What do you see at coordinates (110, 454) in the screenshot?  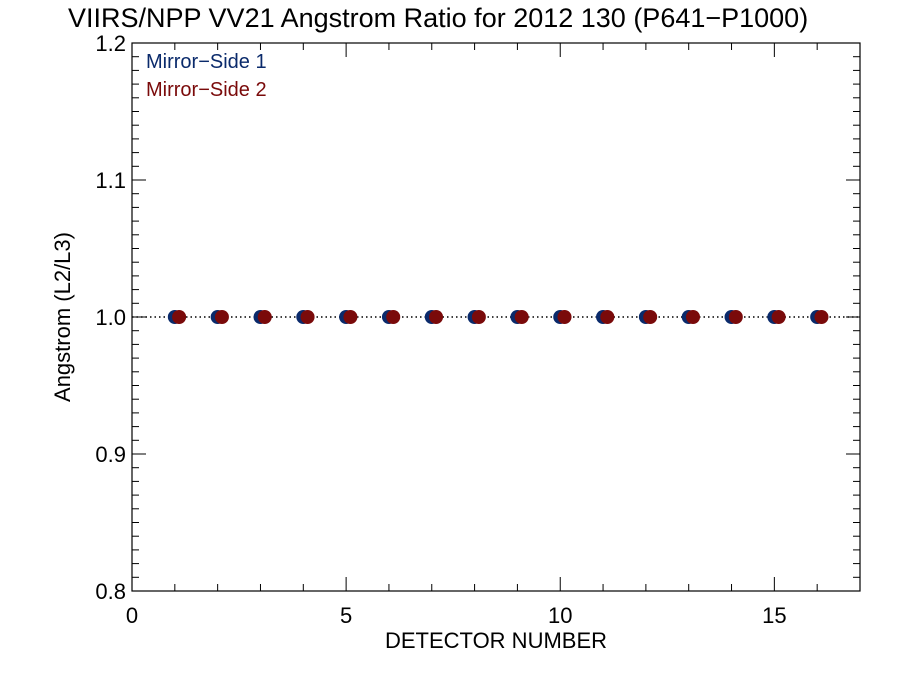 I see `y-tick-label: 0.9` at bounding box center [110, 454].